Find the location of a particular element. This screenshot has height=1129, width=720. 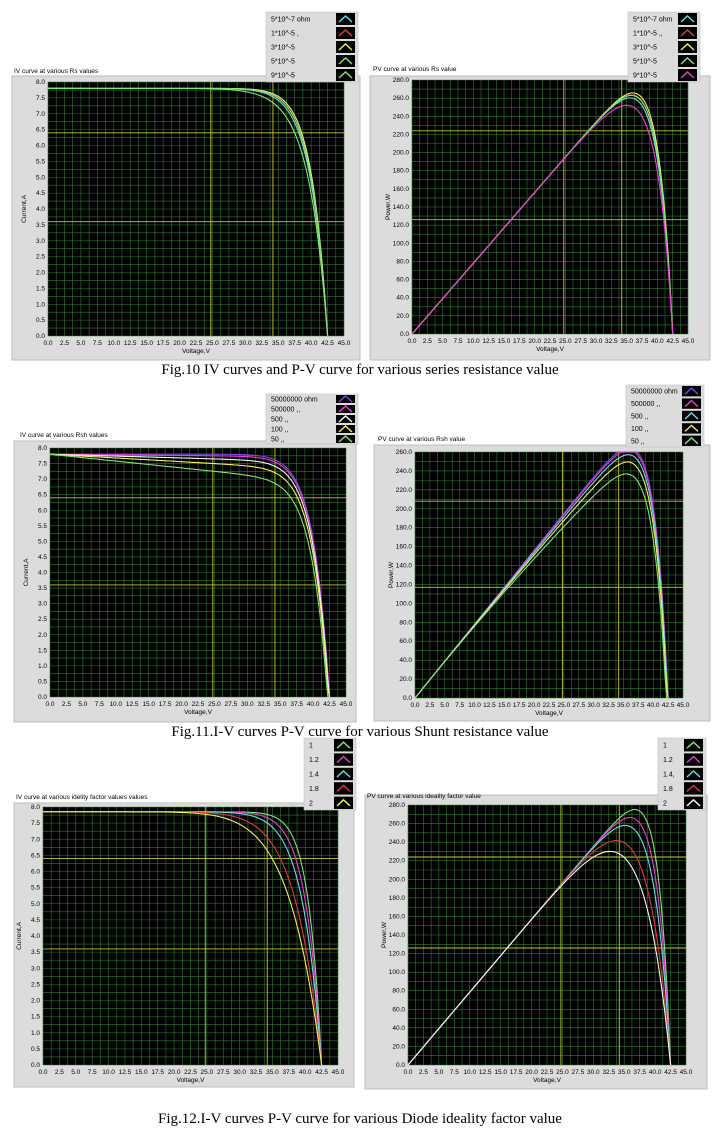

x-axis-label: Voltage,V is located at coordinates (196, 351).